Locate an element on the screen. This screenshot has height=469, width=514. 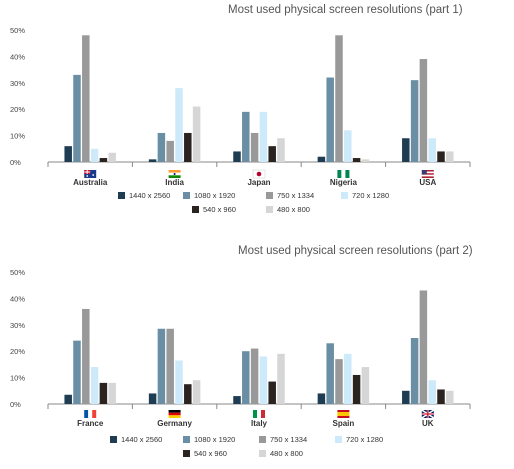
india-flag-icon is located at coordinates (174, 174).